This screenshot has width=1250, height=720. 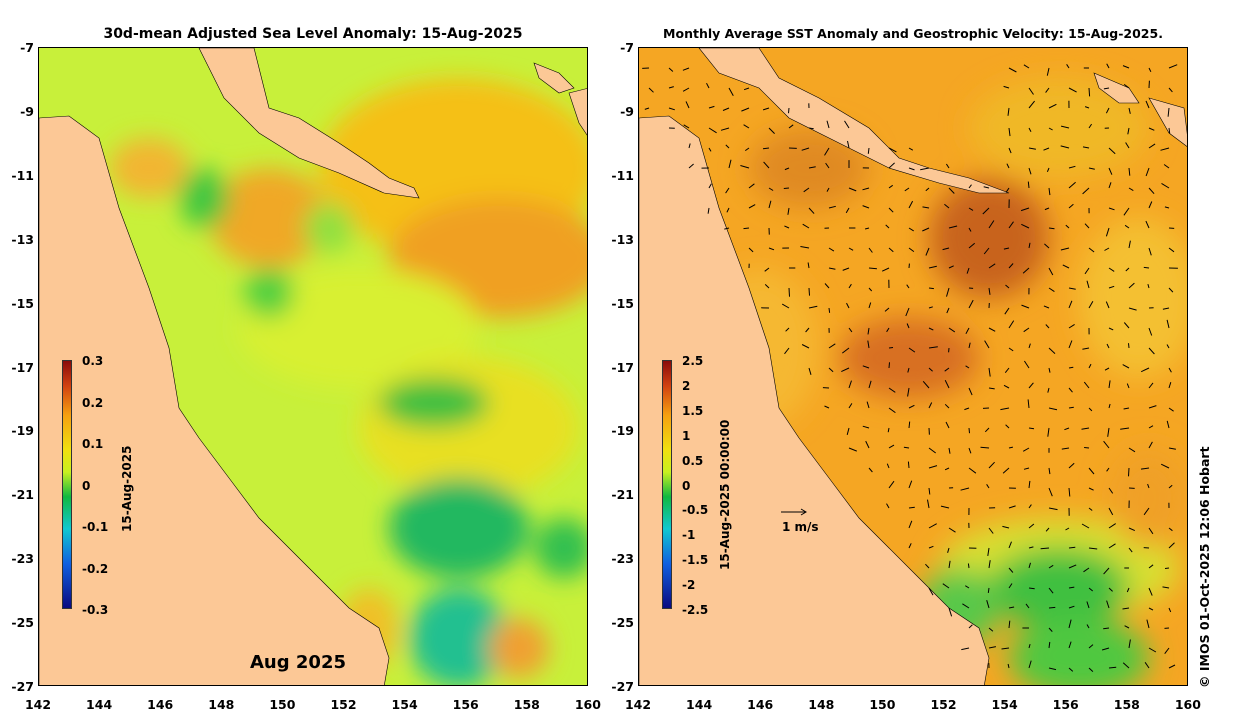 I want to click on left-colorbar-tick: 0.2, so click(x=93, y=402).